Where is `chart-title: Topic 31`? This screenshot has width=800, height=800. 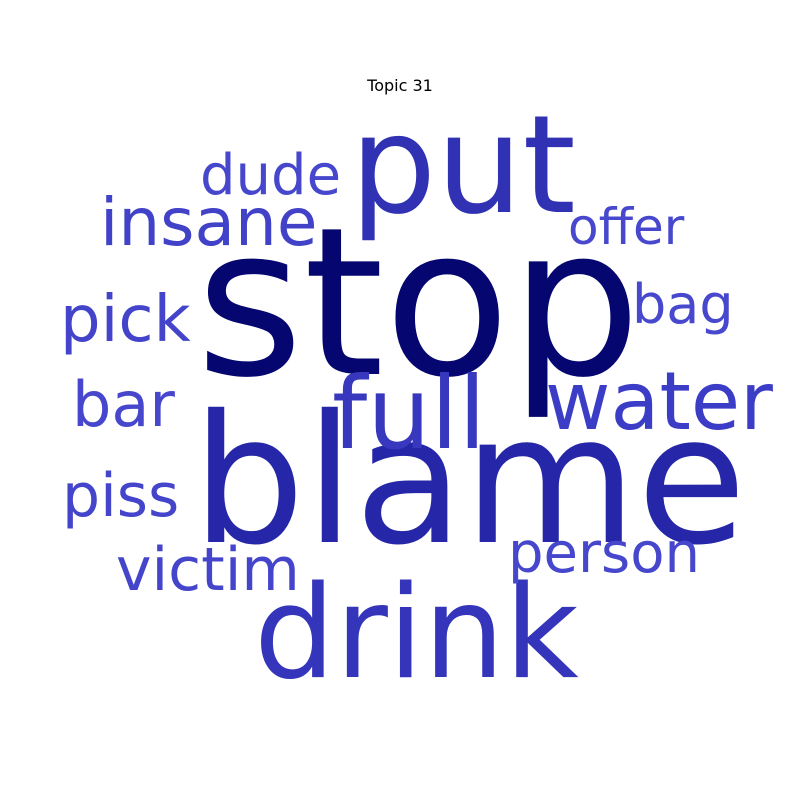
chart-title: Topic 31 is located at coordinates (400, 85).